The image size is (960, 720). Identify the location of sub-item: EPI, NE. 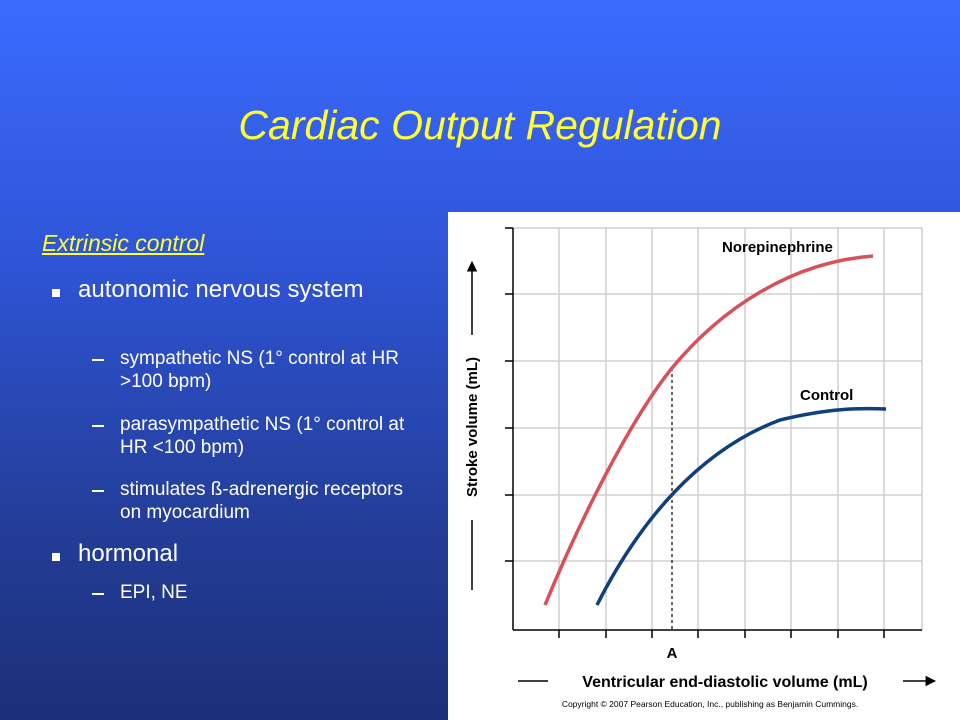
(154, 592).